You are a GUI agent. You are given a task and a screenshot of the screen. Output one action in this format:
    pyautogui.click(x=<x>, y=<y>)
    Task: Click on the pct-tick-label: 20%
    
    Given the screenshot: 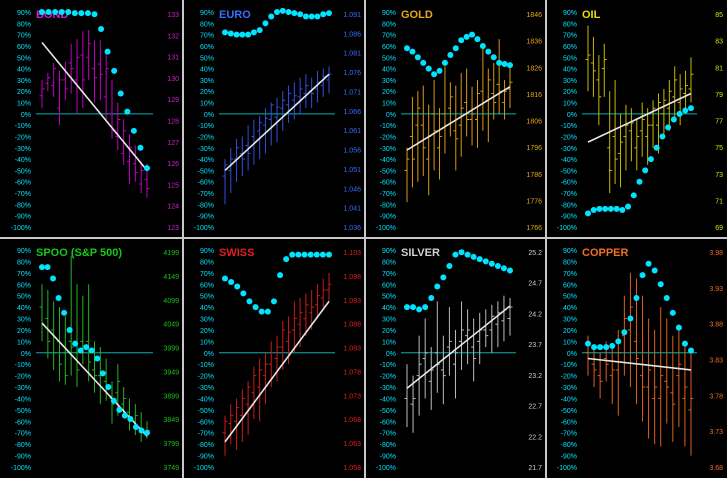 What is the action you would take?
    pyautogui.click(x=207, y=331)
    